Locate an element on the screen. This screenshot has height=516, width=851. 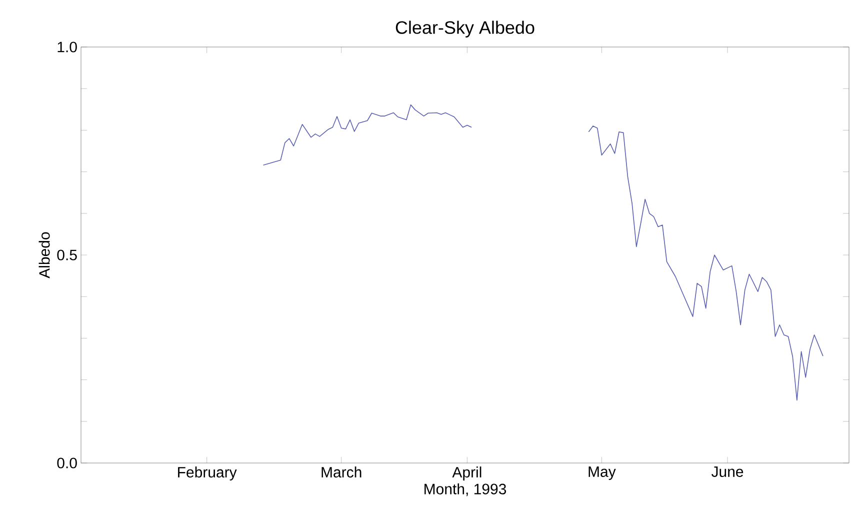
y-tick-label: 0.0 is located at coordinates (67, 463).